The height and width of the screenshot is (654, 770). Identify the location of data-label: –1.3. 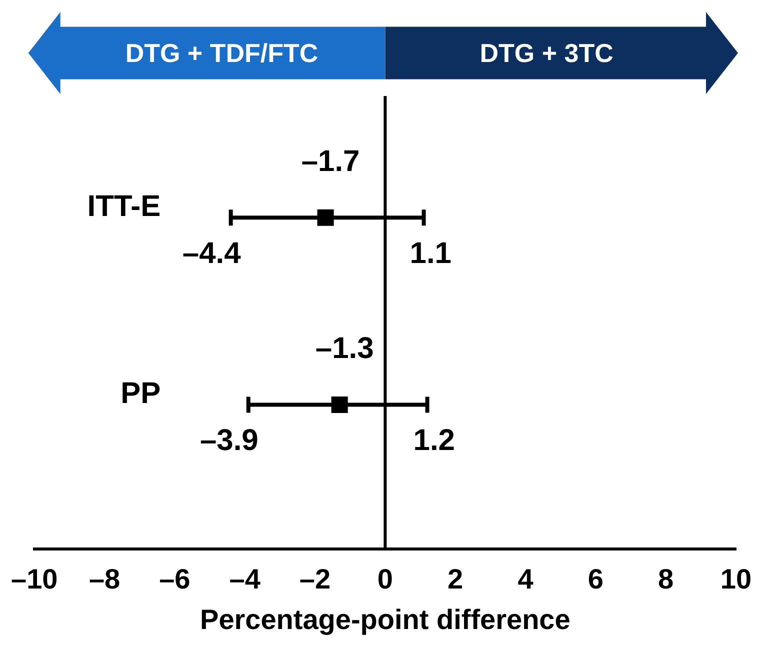
(344, 348).